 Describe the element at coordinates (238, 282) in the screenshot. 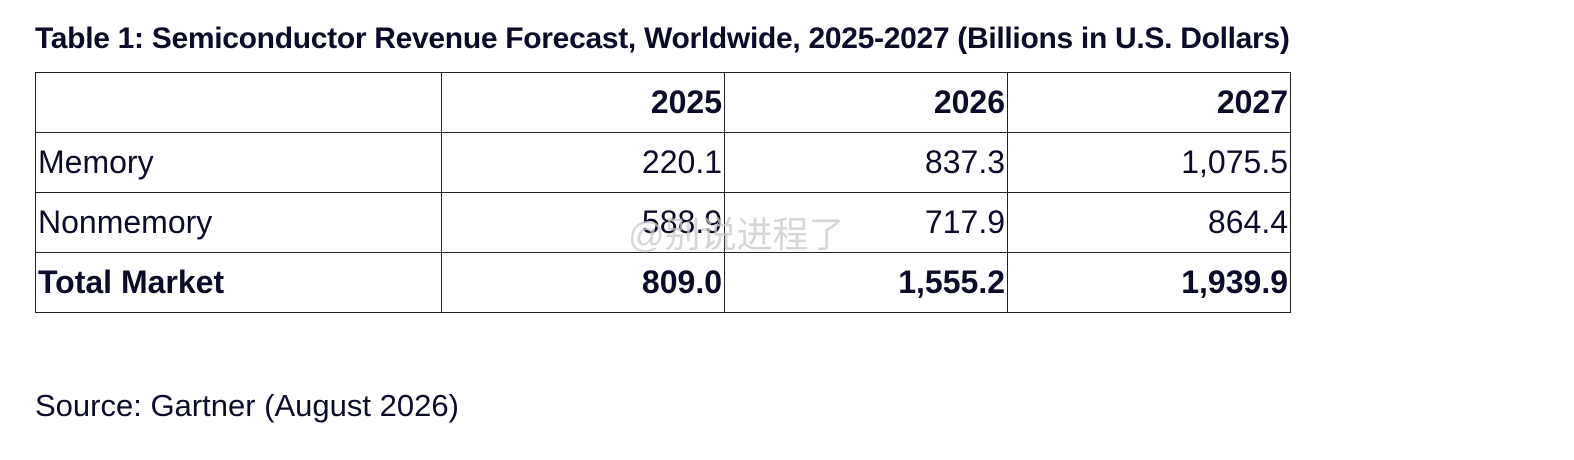

I see `row-label: Total Market` at that location.